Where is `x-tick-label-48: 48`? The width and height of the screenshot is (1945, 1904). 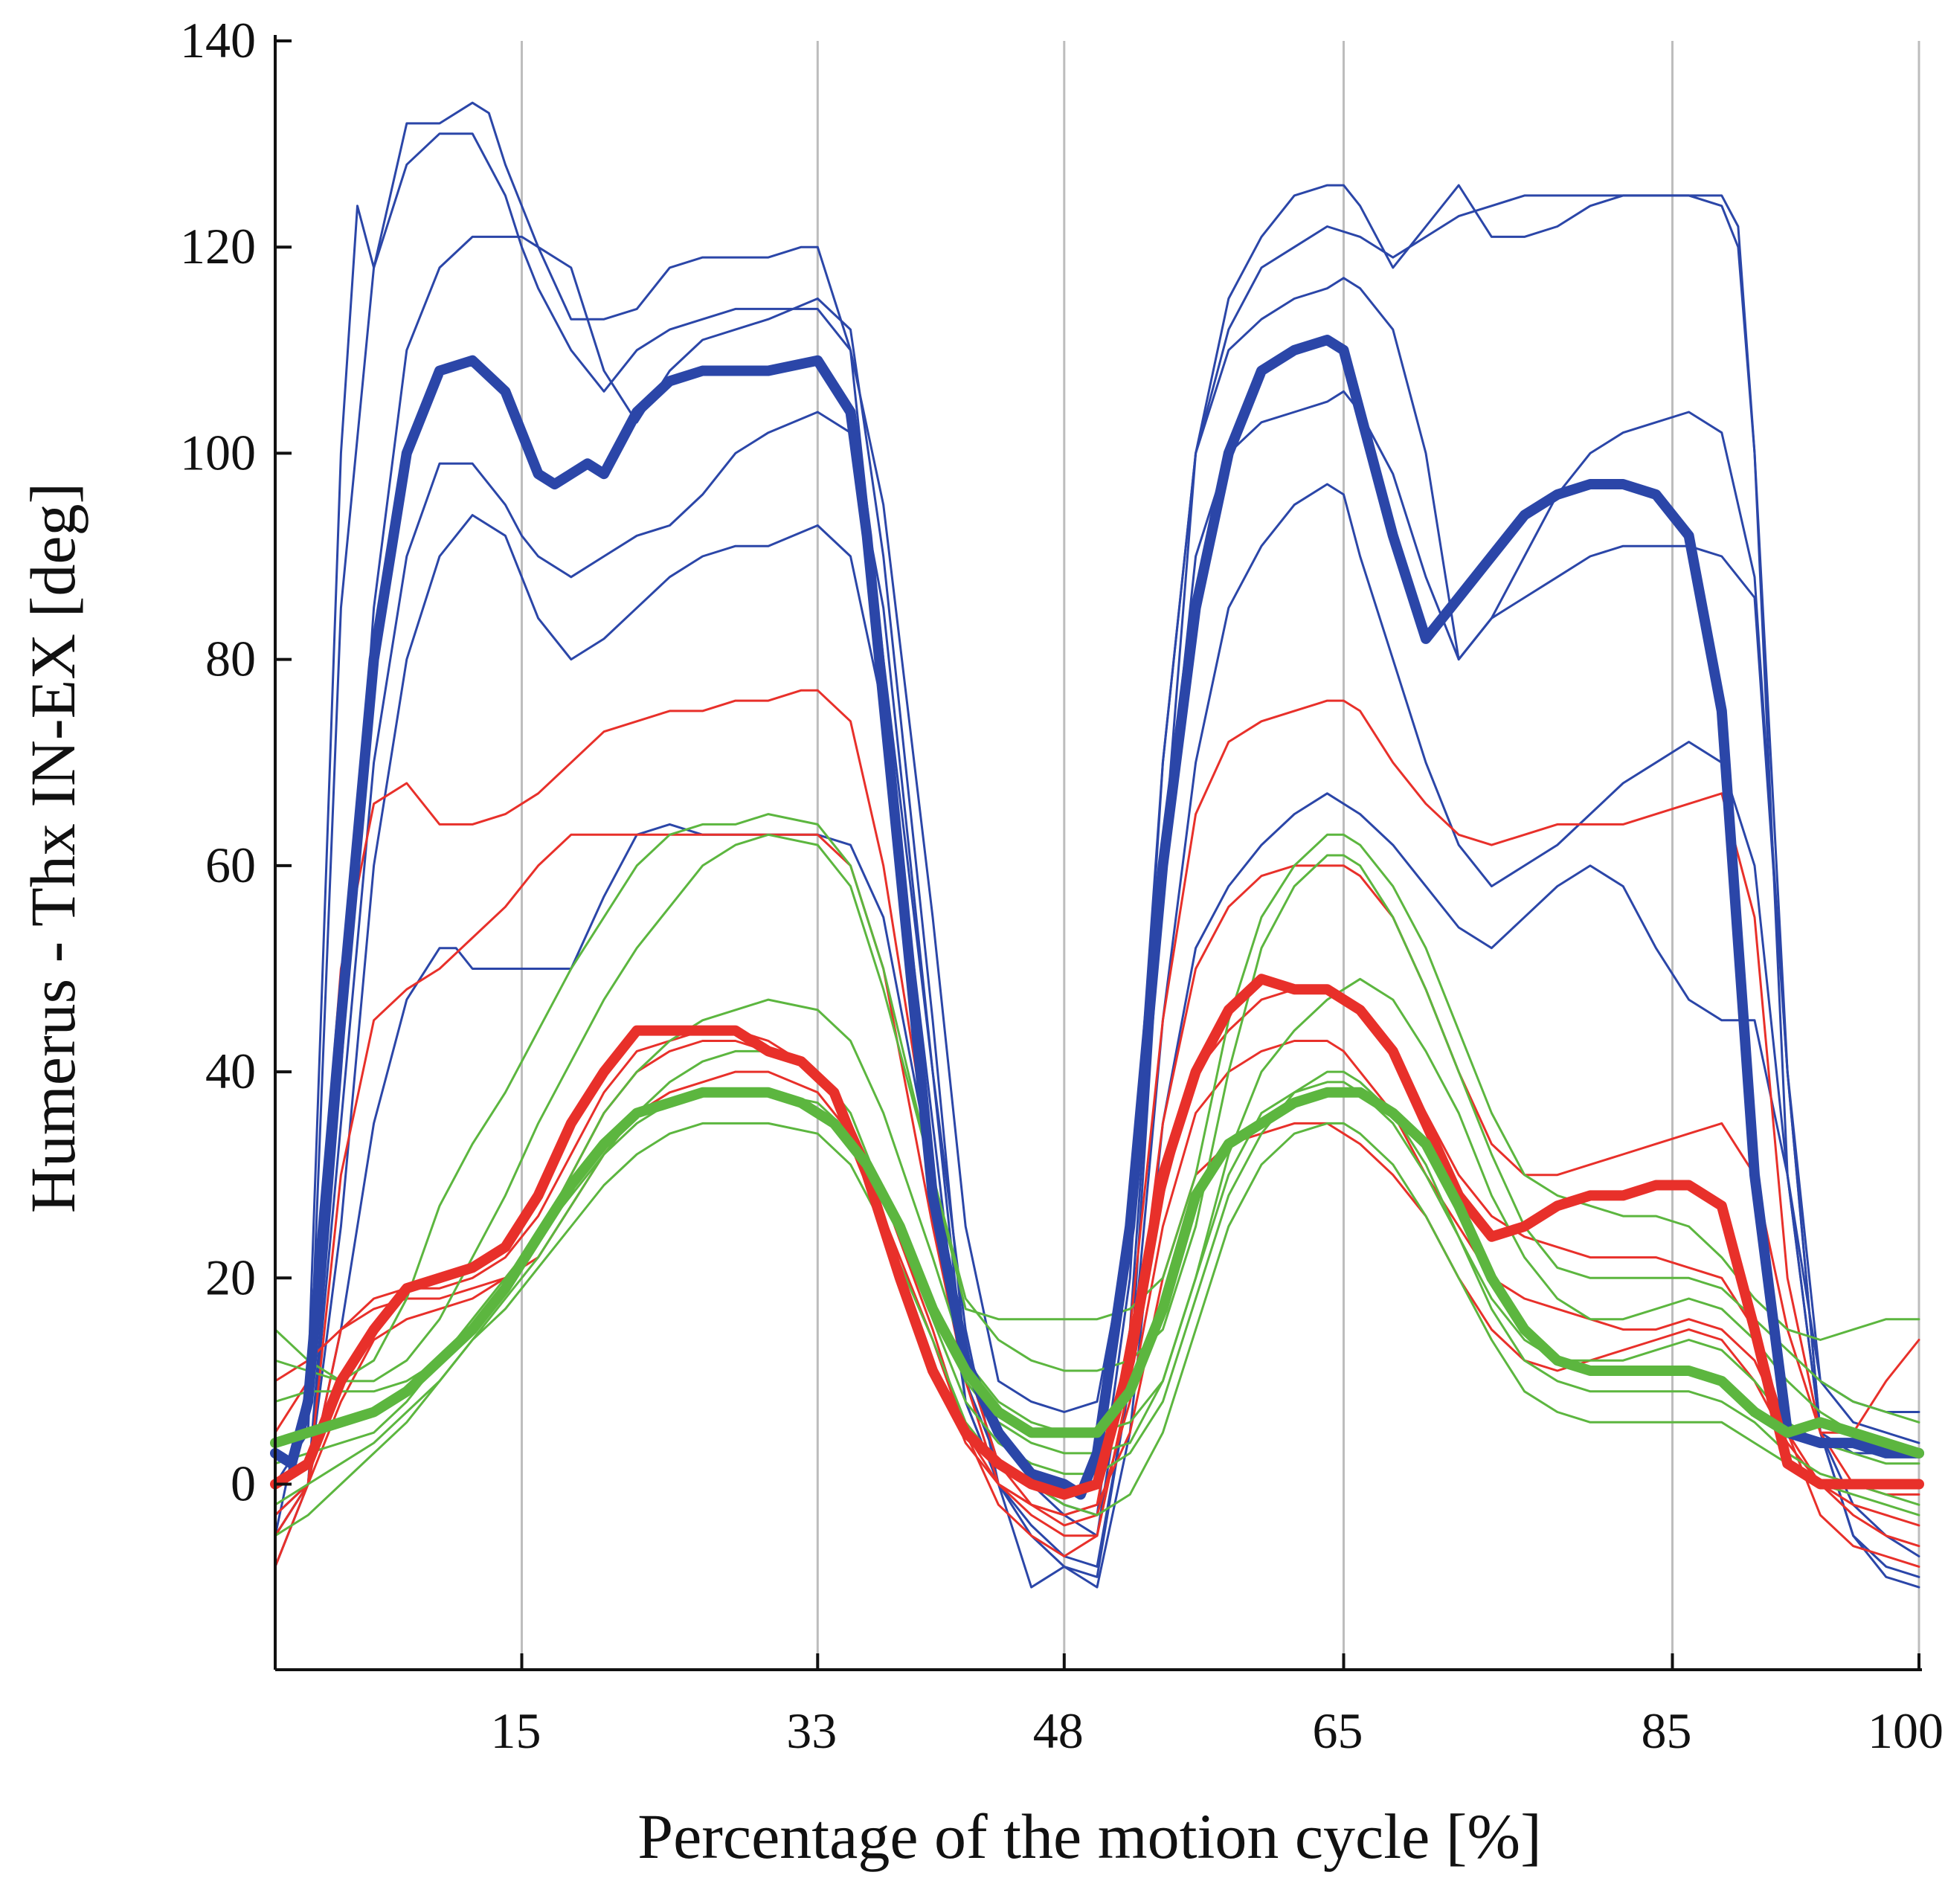
x-tick-label-48: 48 is located at coordinates (1059, 1731).